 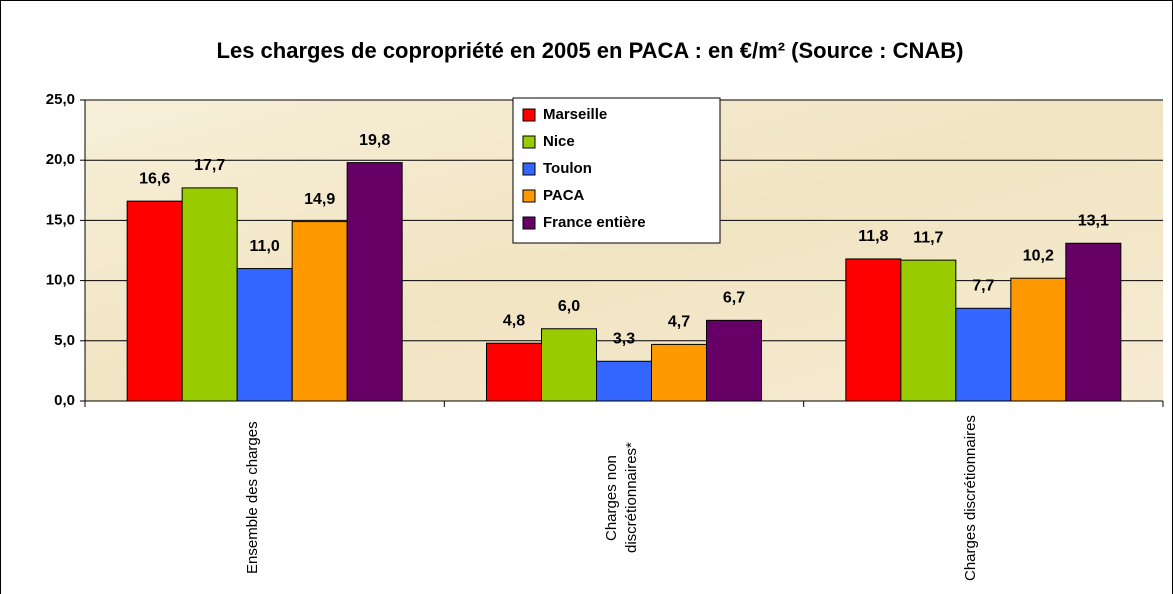 What do you see at coordinates (567, 168) in the screenshot?
I see `legend-label: Toulon` at bounding box center [567, 168].